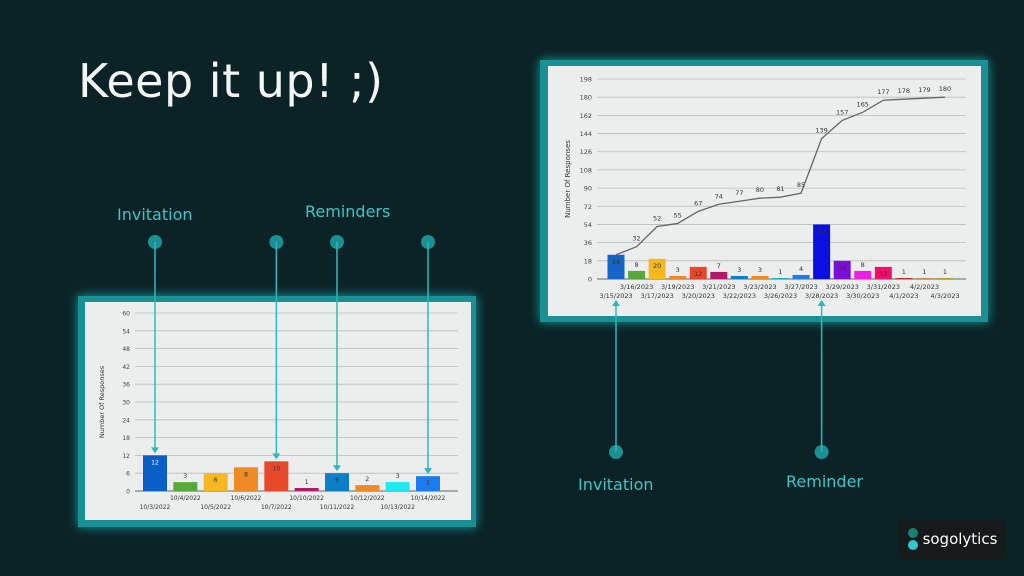 Image resolution: width=1024 pixels, height=576 pixels. Describe the element at coordinates (428, 498) in the screenshot. I see `left-x-tick-label: 10/14/2022` at that location.